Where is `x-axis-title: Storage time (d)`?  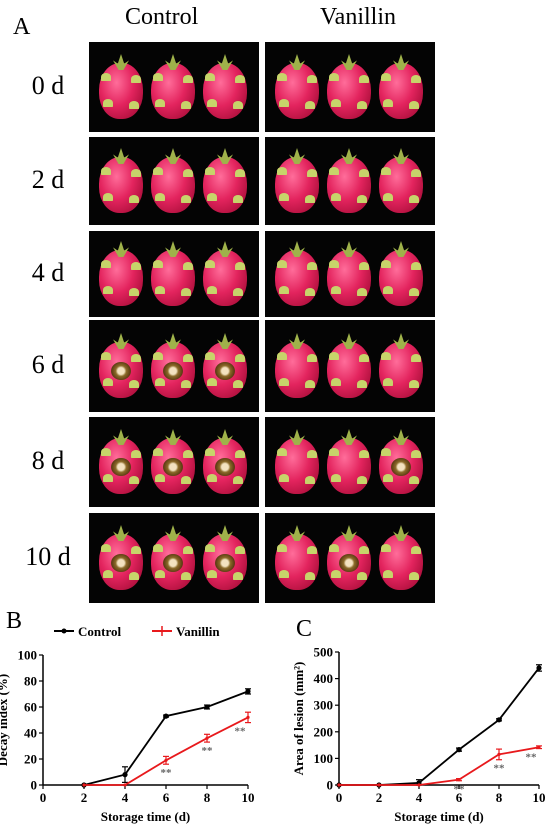
x-axis-title: Storage time (d) is located at coordinates (439, 816).